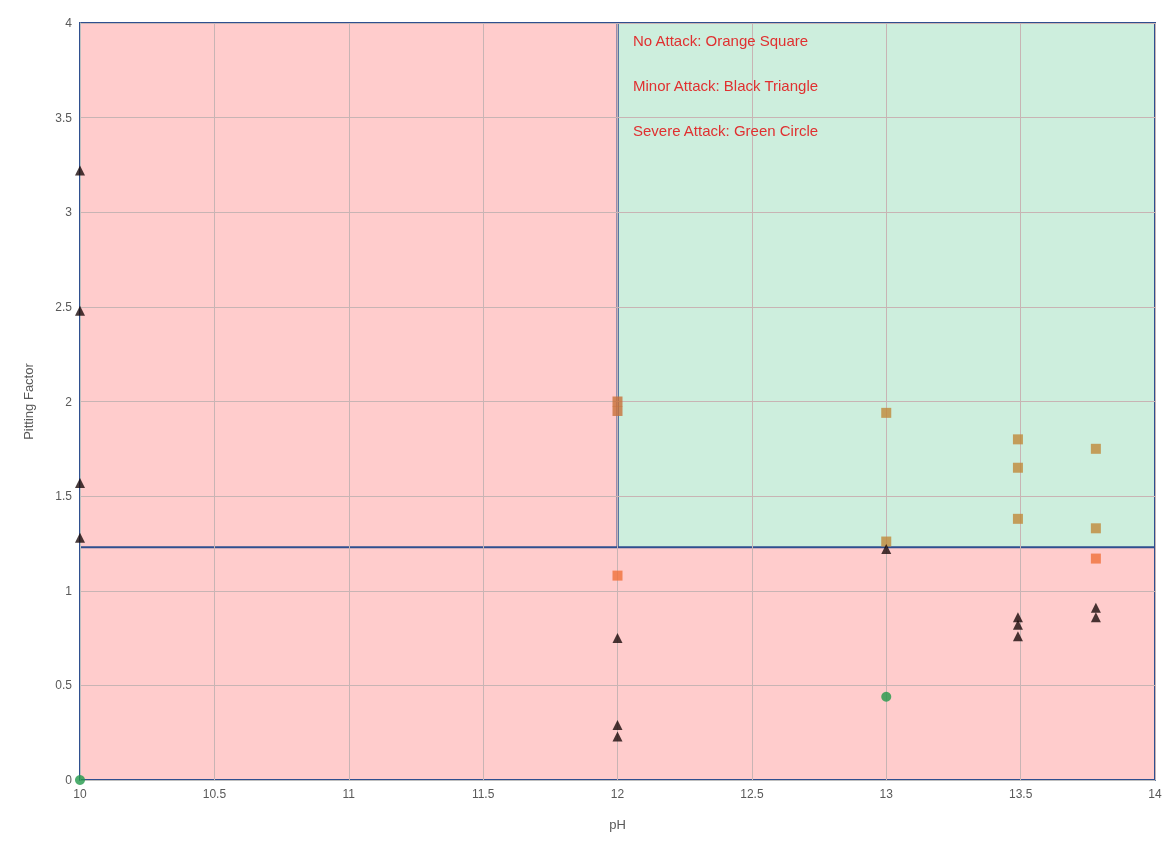 The image size is (1172, 853). Describe the element at coordinates (1155, 794) in the screenshot. I see `x-tick-label: 14` at that location.